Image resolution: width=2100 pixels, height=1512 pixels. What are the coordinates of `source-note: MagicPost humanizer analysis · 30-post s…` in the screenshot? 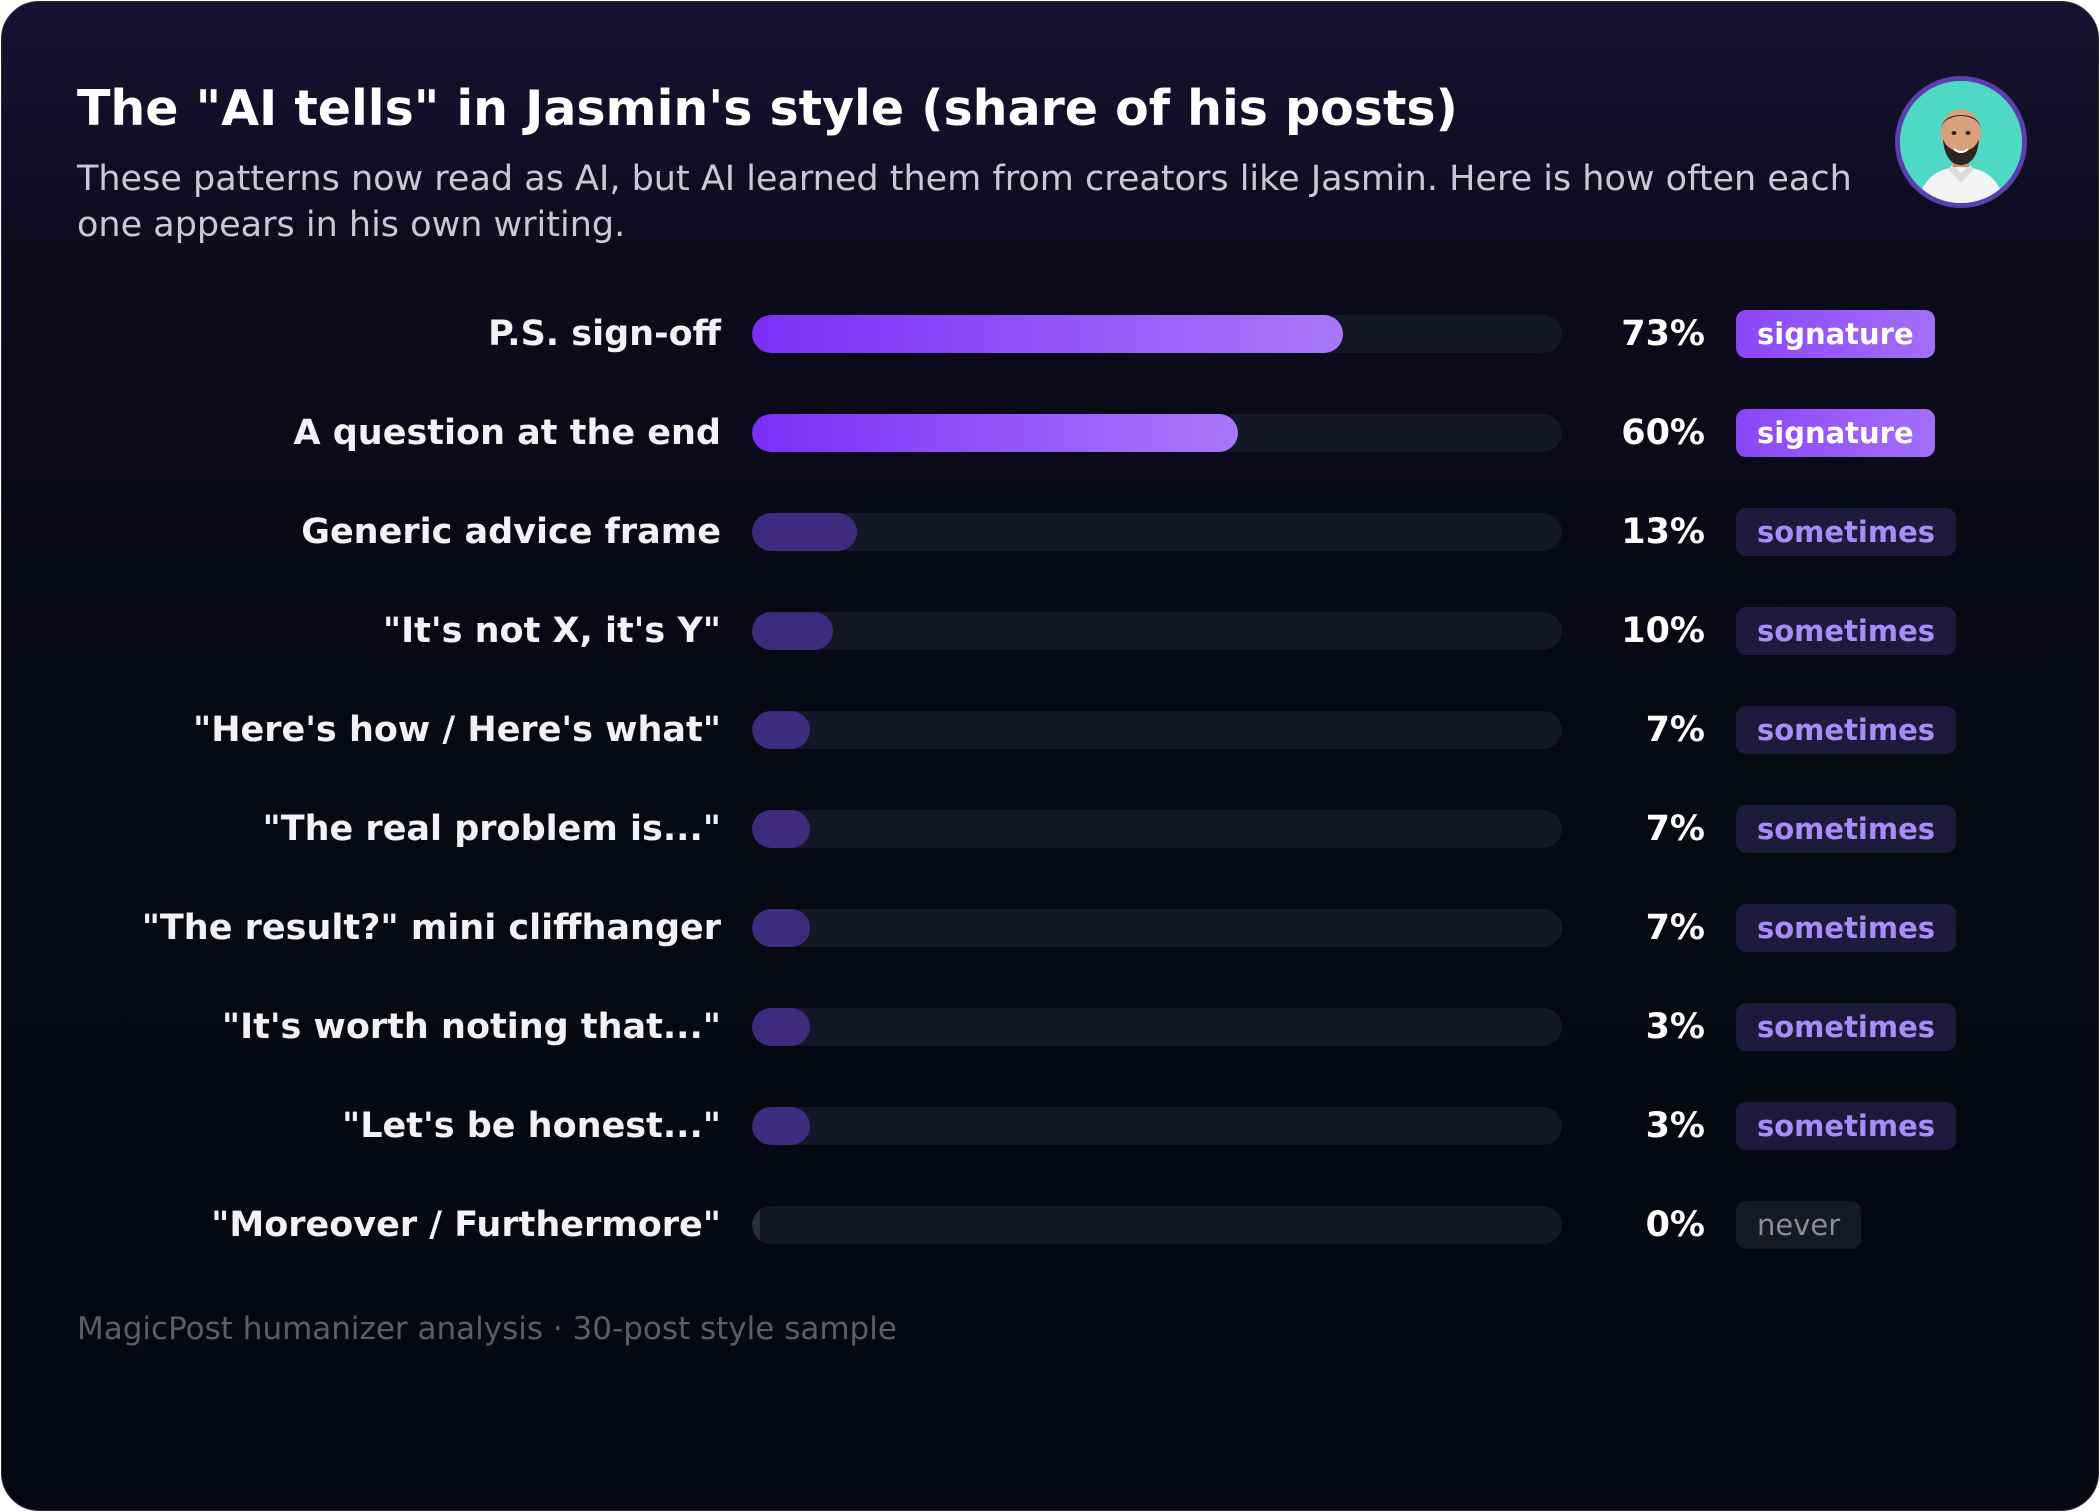 It's located at (487, 1329).